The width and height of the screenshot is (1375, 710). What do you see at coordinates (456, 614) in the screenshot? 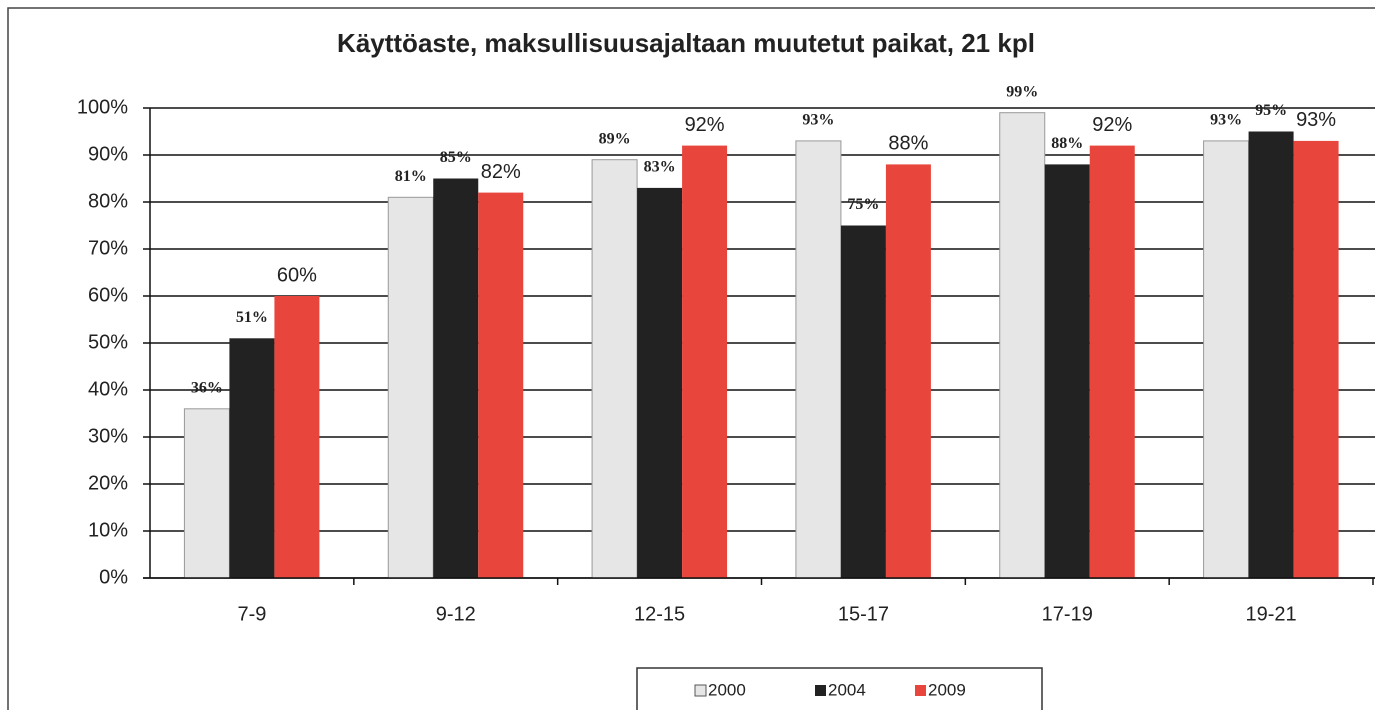
I see `x-tick-label: 9-12` at bounding box center [456, 614].